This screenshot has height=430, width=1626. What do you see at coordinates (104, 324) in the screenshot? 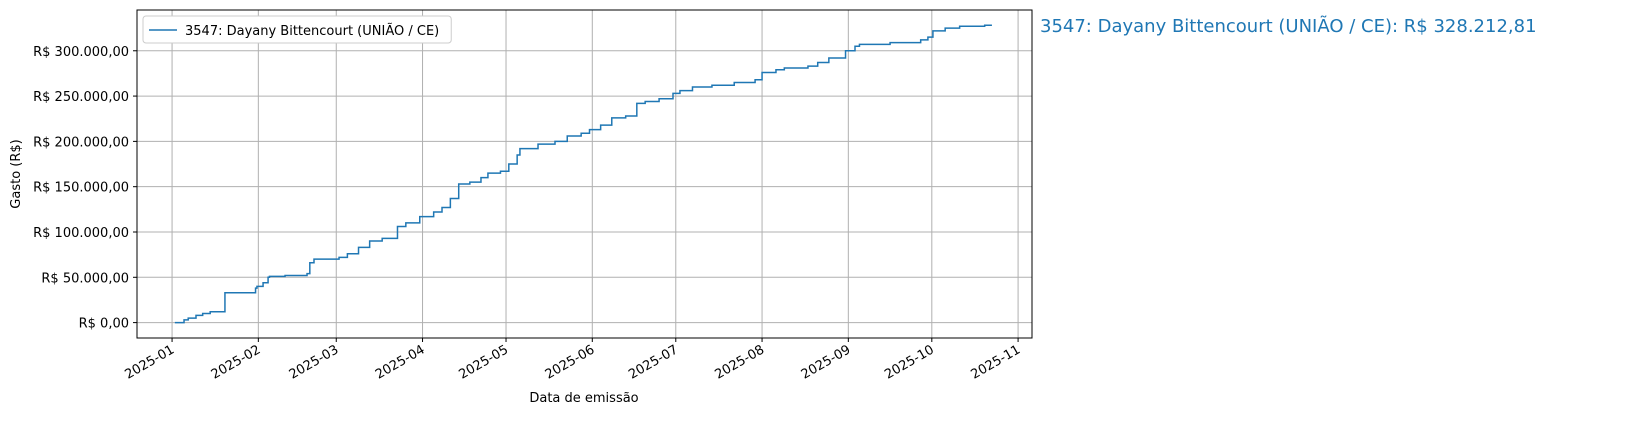
I see `y-tick-label: R$ 0,00` at bounding box center [104, 324].